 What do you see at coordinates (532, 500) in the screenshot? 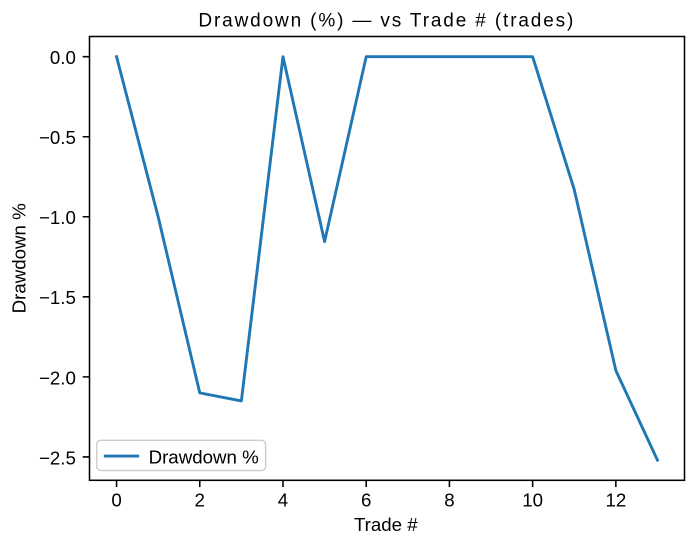
I see `svg-text: 10` at bounding box center [532, 500].